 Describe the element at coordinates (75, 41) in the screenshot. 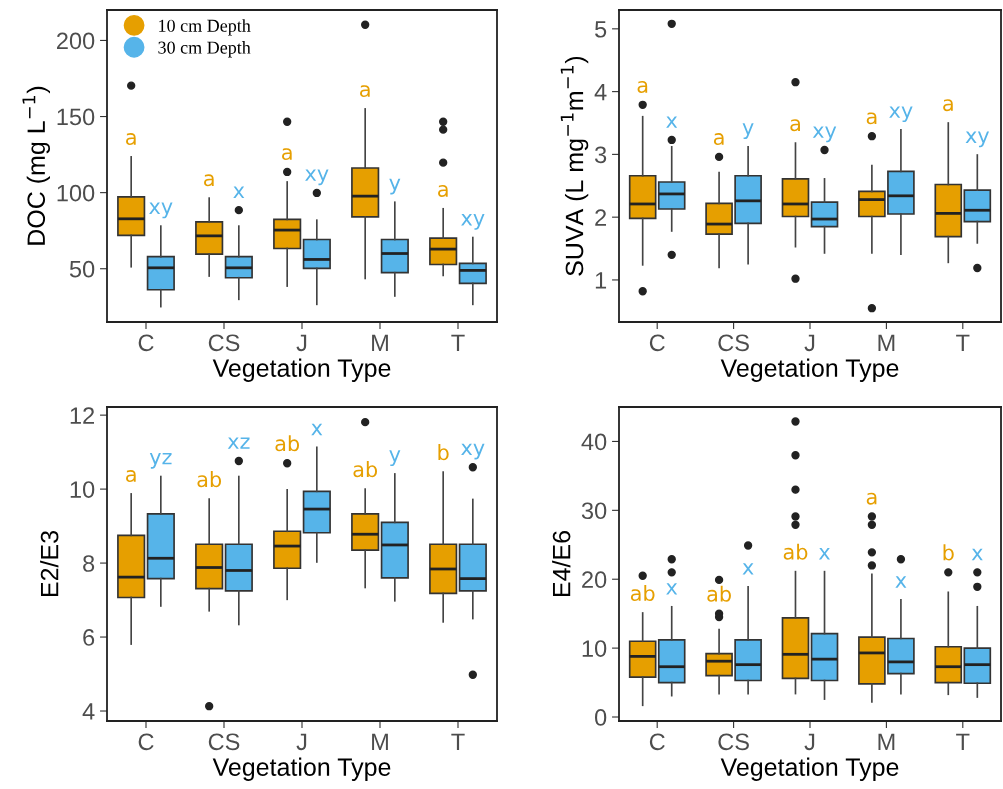

I see `y-tick-label: 200` at that location.